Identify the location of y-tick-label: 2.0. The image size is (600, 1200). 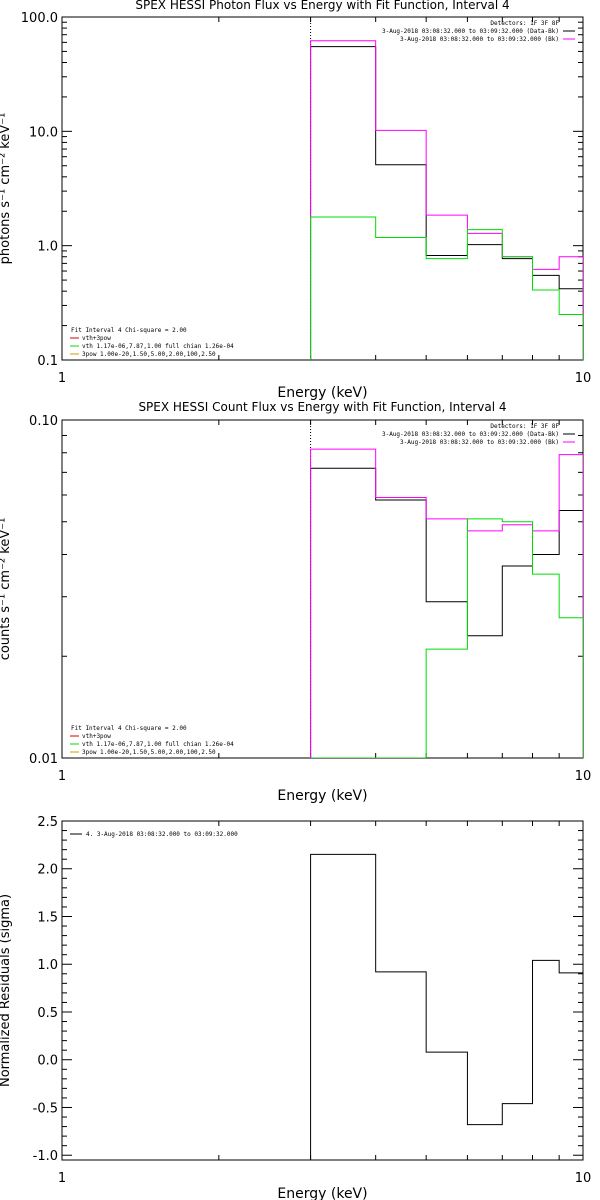
(47, 870).